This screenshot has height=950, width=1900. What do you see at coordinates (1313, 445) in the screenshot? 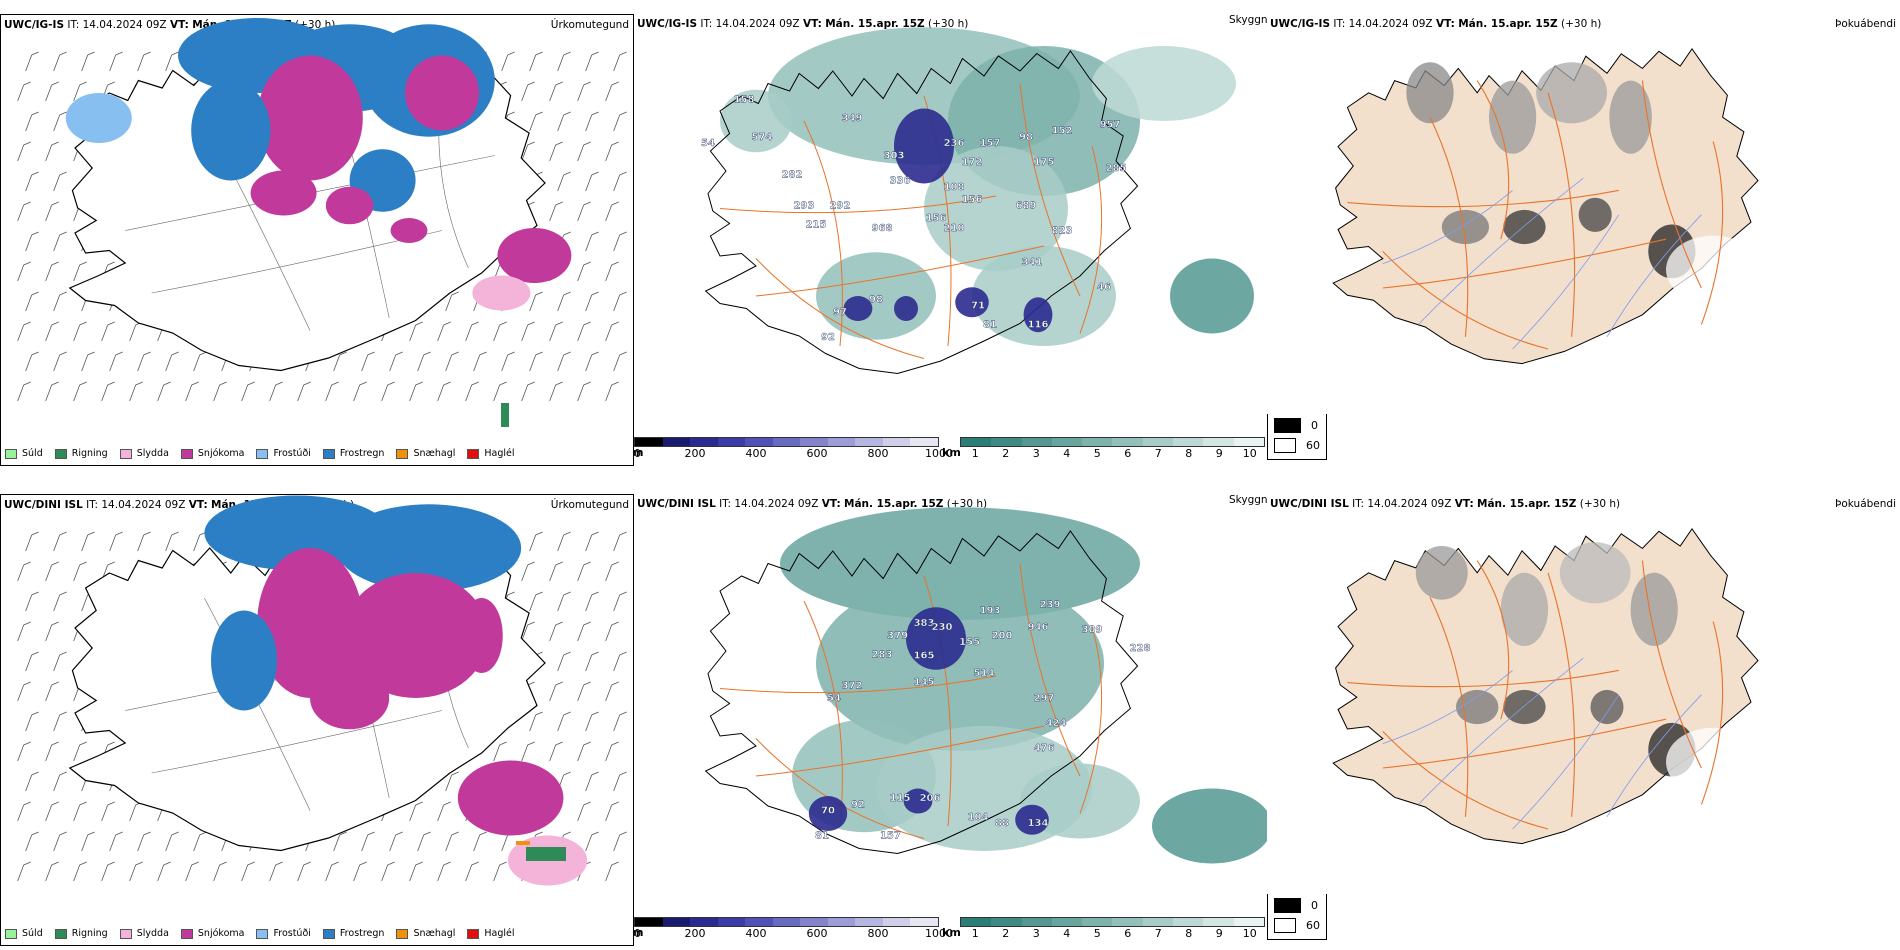
I see `fog-legend-label: 60` at bounding box center [1313, 445].